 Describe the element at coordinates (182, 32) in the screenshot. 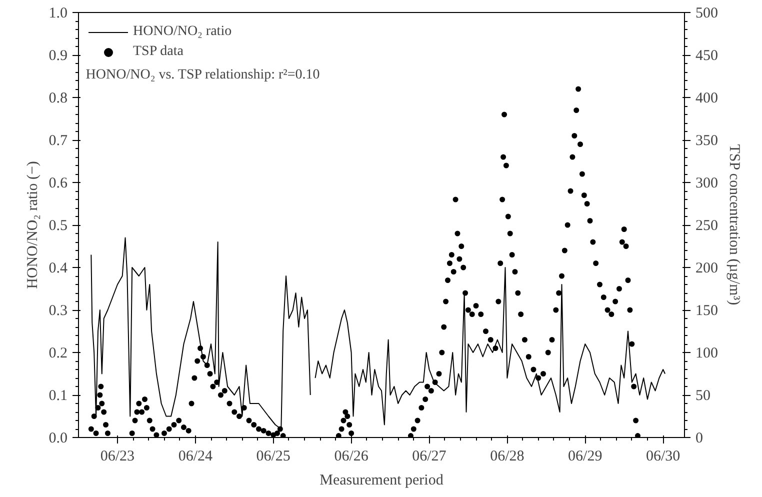

I see `legend-label: HONO/NO₂ ratio` at that location.